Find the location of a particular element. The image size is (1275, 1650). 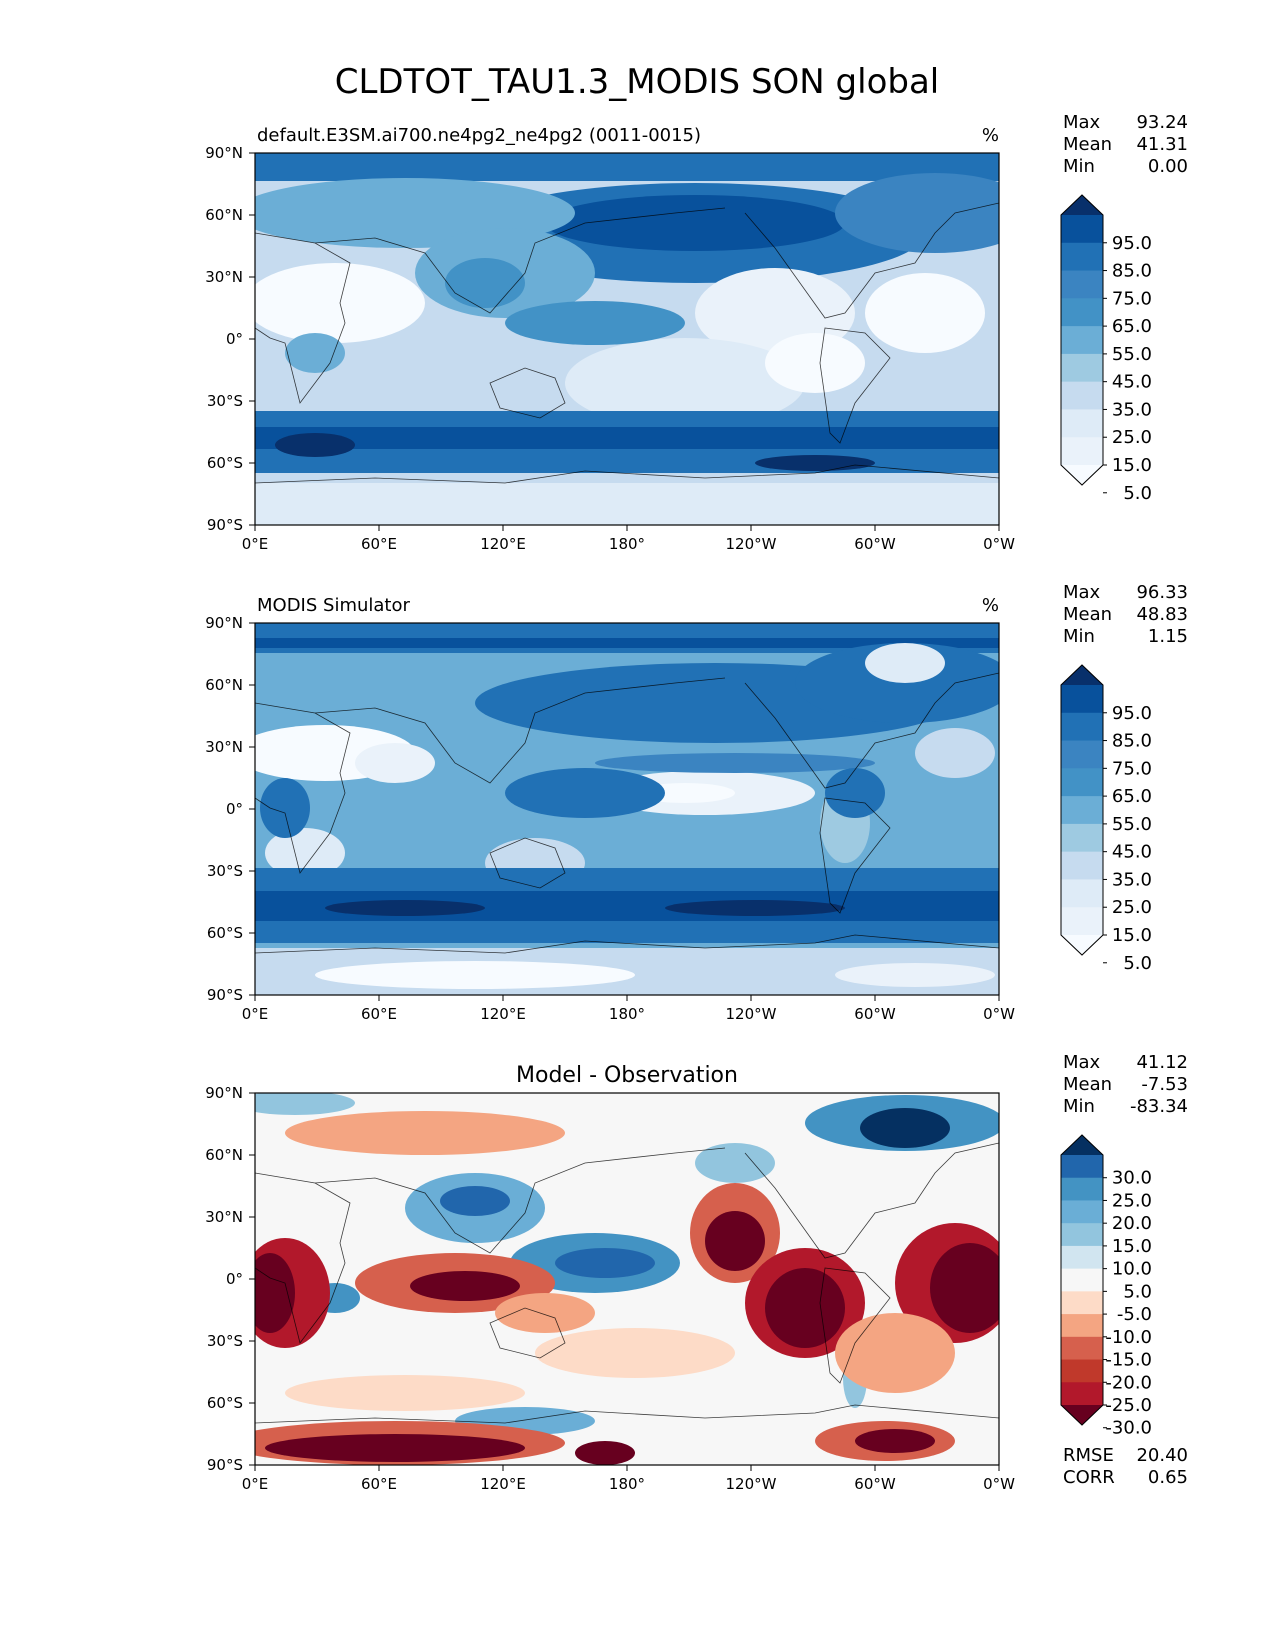

colorbar-tick-label: 35.0 is located at coordinates (1132, 879).